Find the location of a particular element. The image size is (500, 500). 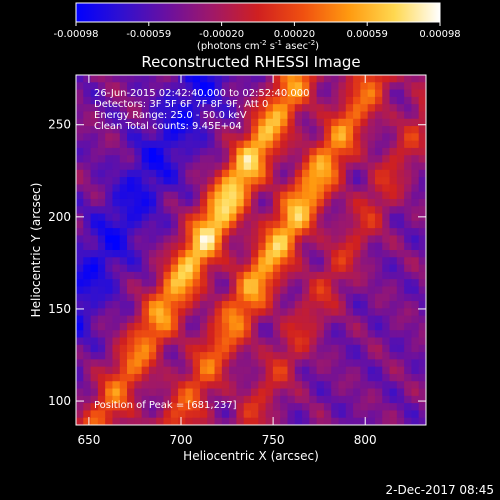

chart-title: Reconstructed RHESSI Image is located at coordinates (250, 62).